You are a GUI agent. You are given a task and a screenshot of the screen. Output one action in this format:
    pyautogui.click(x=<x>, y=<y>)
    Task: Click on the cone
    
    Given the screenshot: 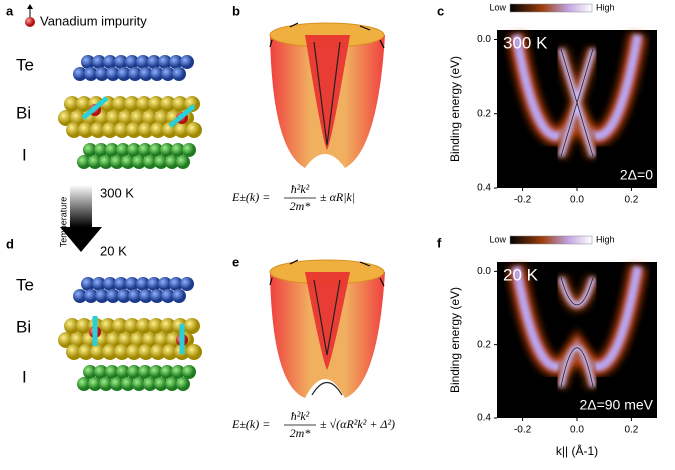 What is the action you would take?
    pyautogui.click(x=327, y=95)
    